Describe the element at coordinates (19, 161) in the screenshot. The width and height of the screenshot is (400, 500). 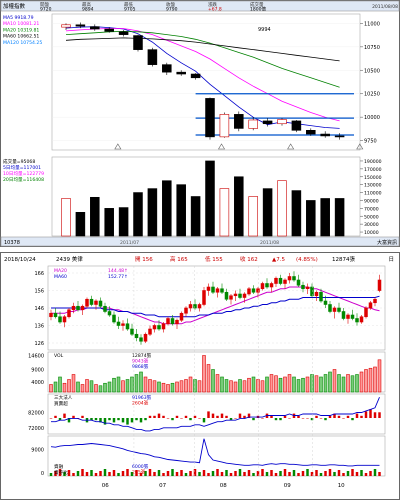
I see `top-vol-legend: 成交量=95068` at that location.